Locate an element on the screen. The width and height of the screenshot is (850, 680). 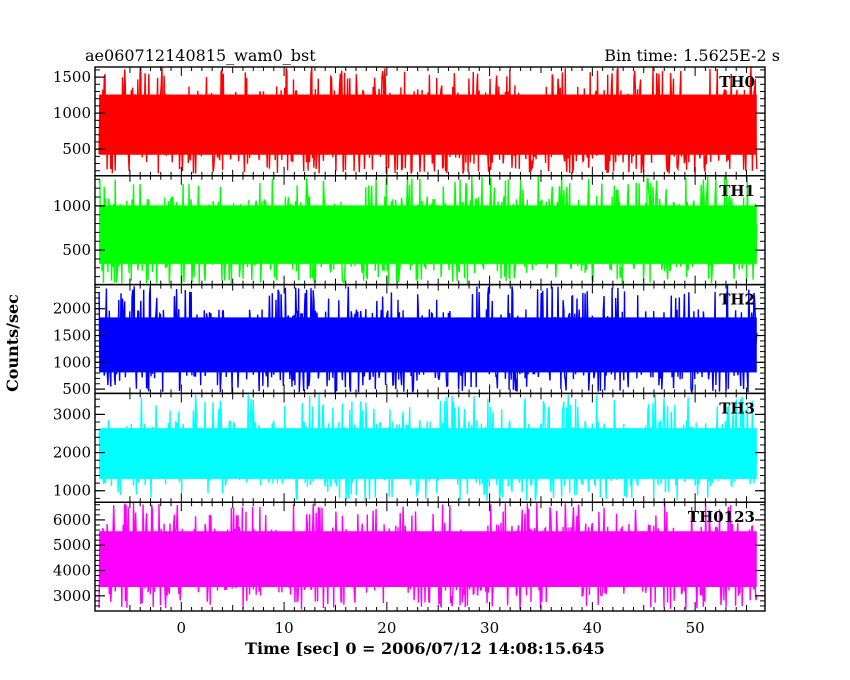
x-axis: 0 10 20 30 40 50 is located at coordinates (441, 628).